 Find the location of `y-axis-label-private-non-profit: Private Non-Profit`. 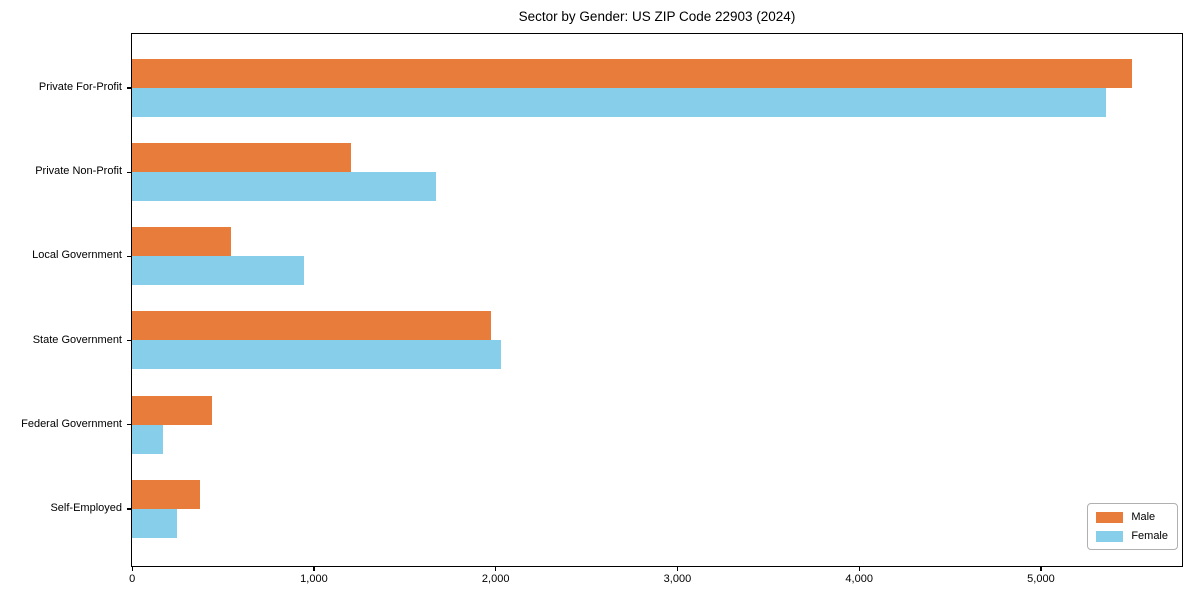

y-axis-label-private-non-profit: Private Non-Profit is located at coordinates (78, 171).